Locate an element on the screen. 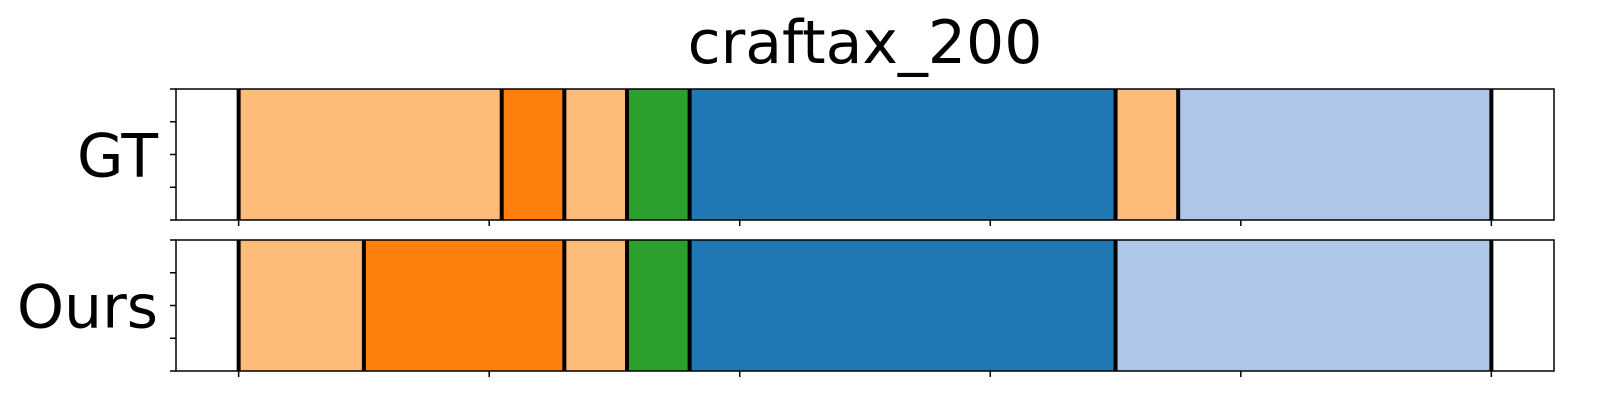 The height and width of the screenshot is (400, 1600). row-label-ours: Ours is located at coordinates (87, 308).